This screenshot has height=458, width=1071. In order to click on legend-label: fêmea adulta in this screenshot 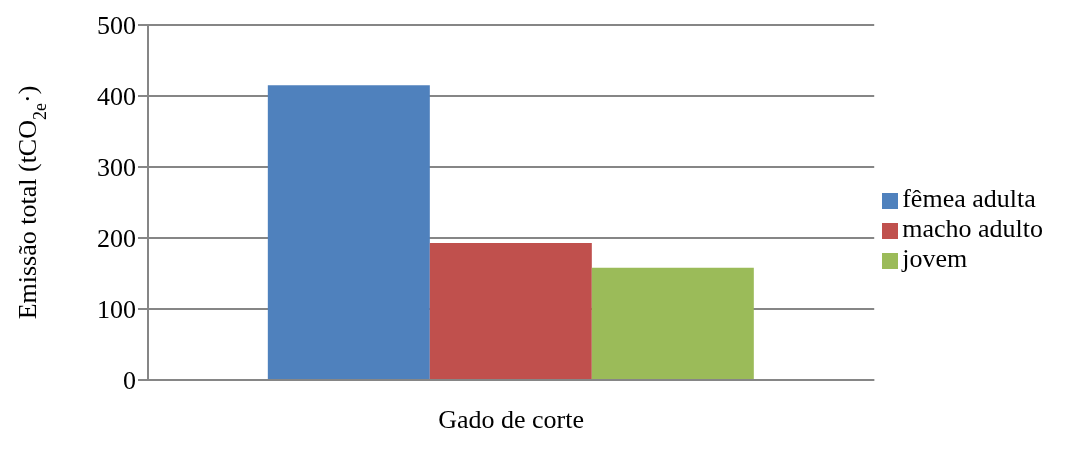, I will do `click(969, 198)`.